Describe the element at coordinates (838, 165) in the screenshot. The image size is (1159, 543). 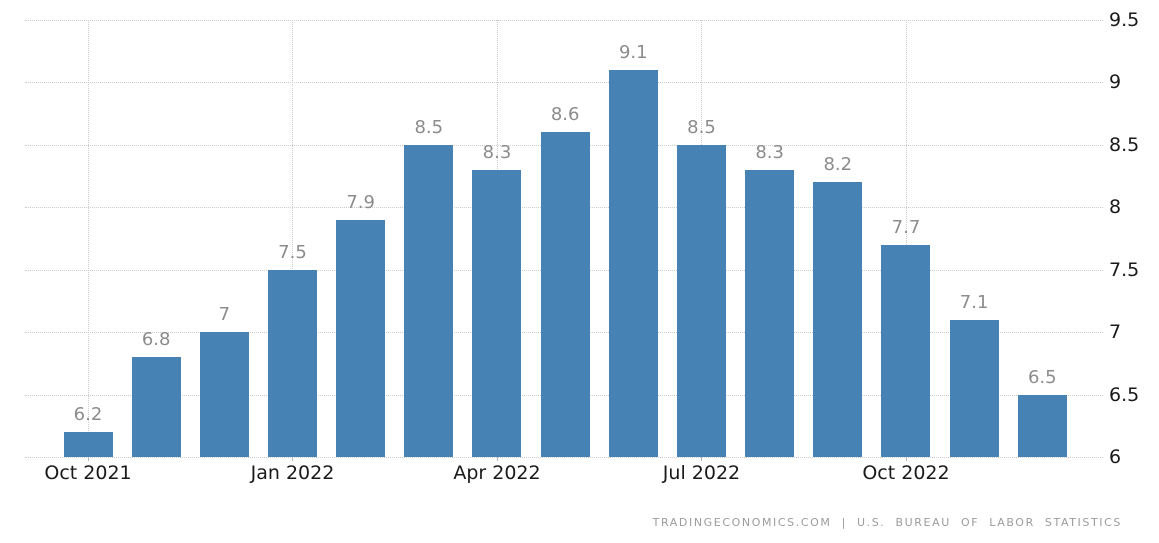
I see `bar-value-label: 8.2` at that location.